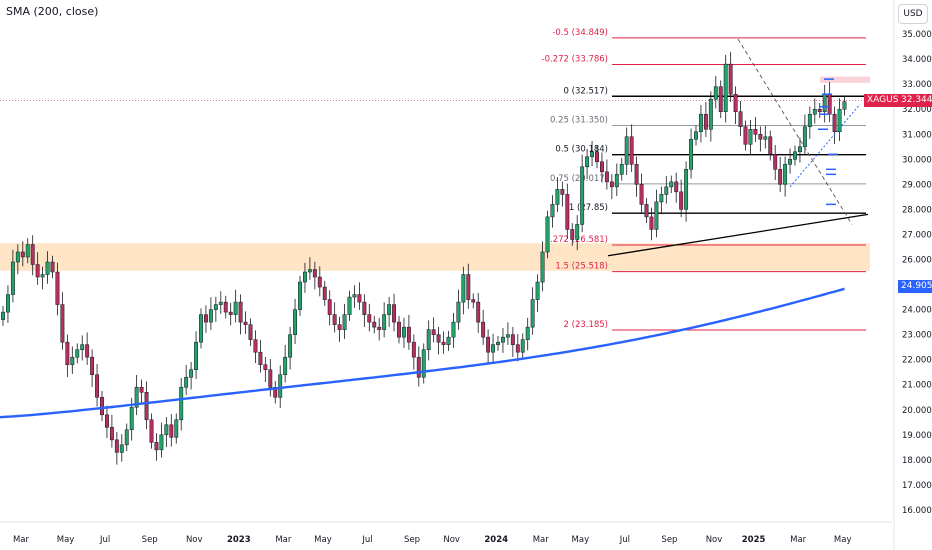 This screenshot has width=932, height=550. Describe the element at coordinates (581, 267) in the screenshot. I see `fib-label-8: 1.5 (25.518)` at that location.